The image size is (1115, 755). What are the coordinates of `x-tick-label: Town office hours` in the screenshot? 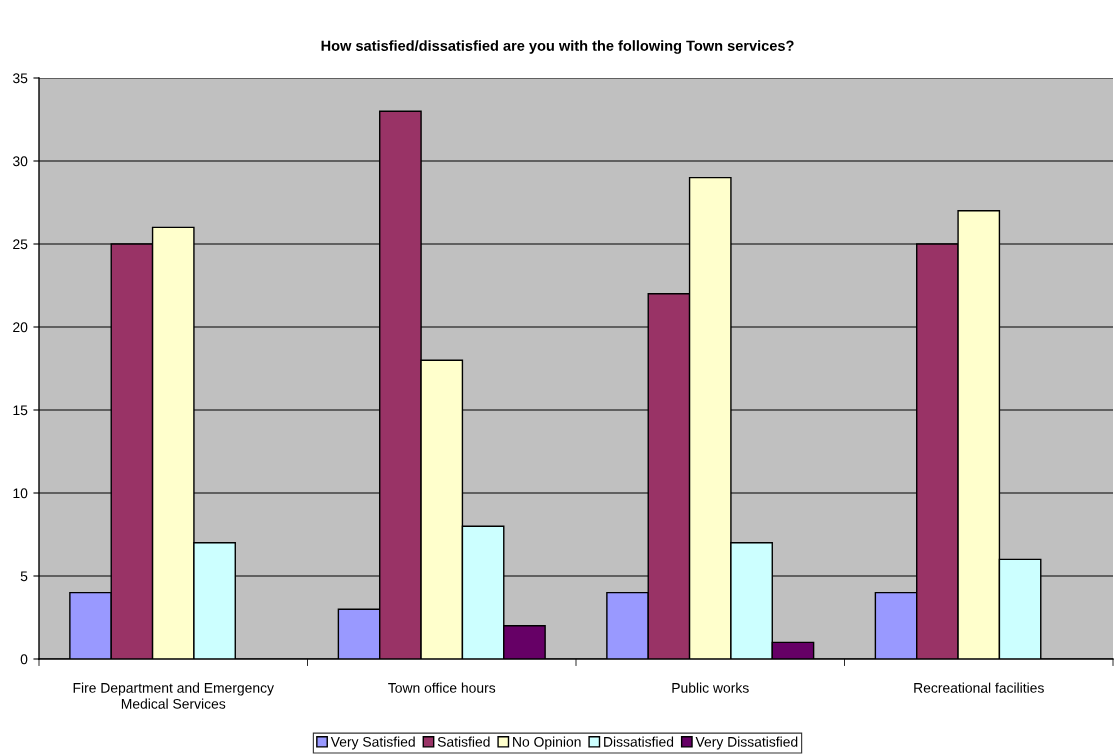 It's located at (442, 687).